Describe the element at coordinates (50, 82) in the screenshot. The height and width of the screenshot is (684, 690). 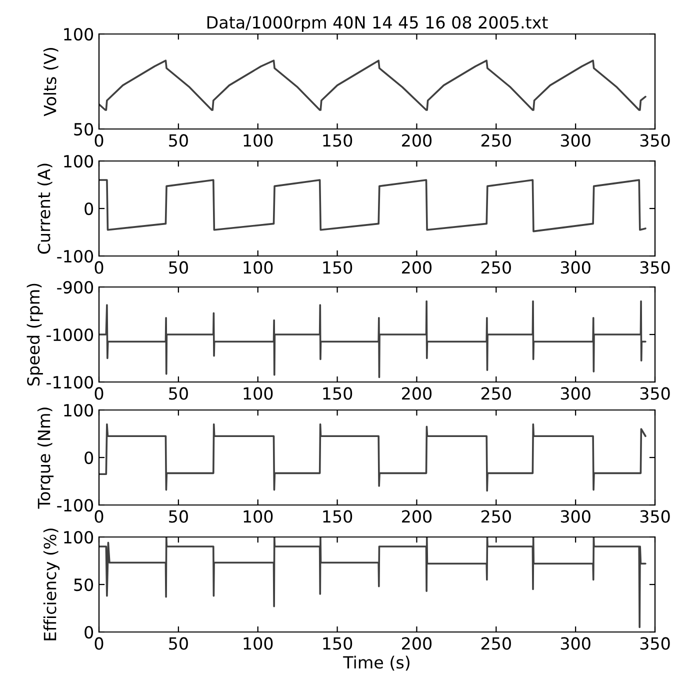
I see `y-axis-title: Volts (V)` at that location.